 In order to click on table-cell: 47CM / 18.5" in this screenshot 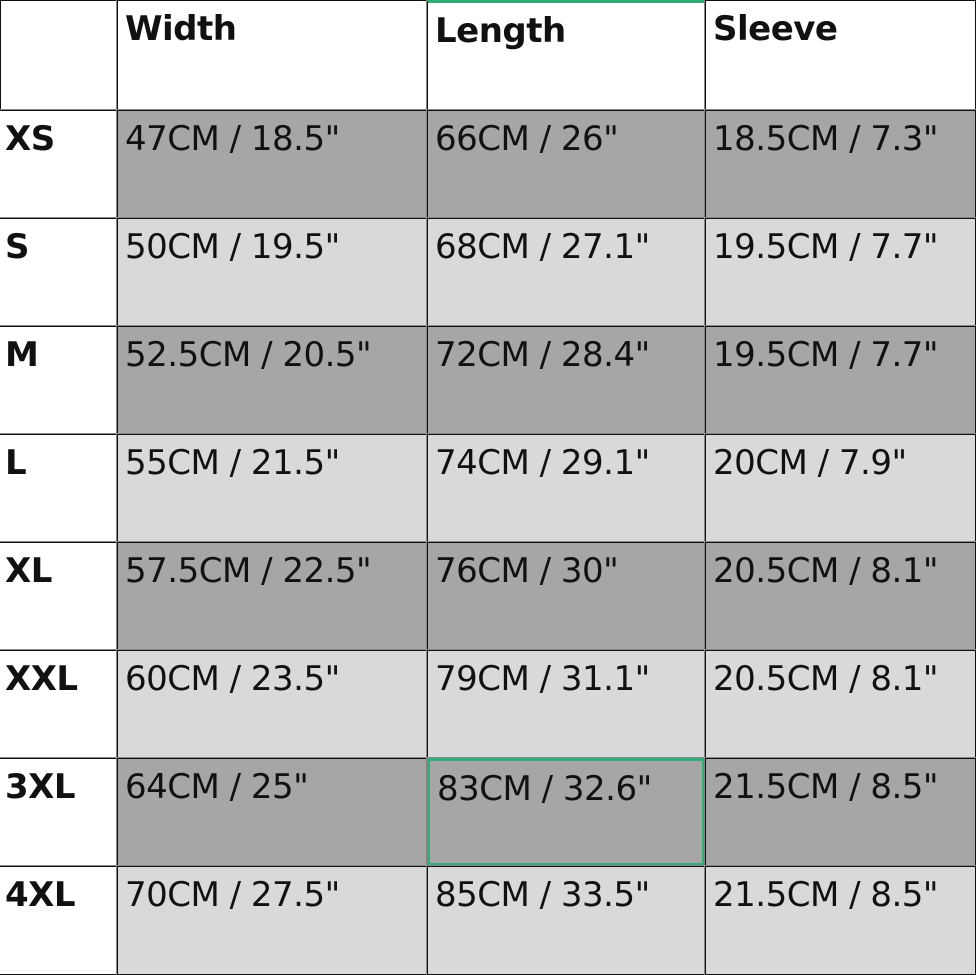, I will do `click(272, 164)`.